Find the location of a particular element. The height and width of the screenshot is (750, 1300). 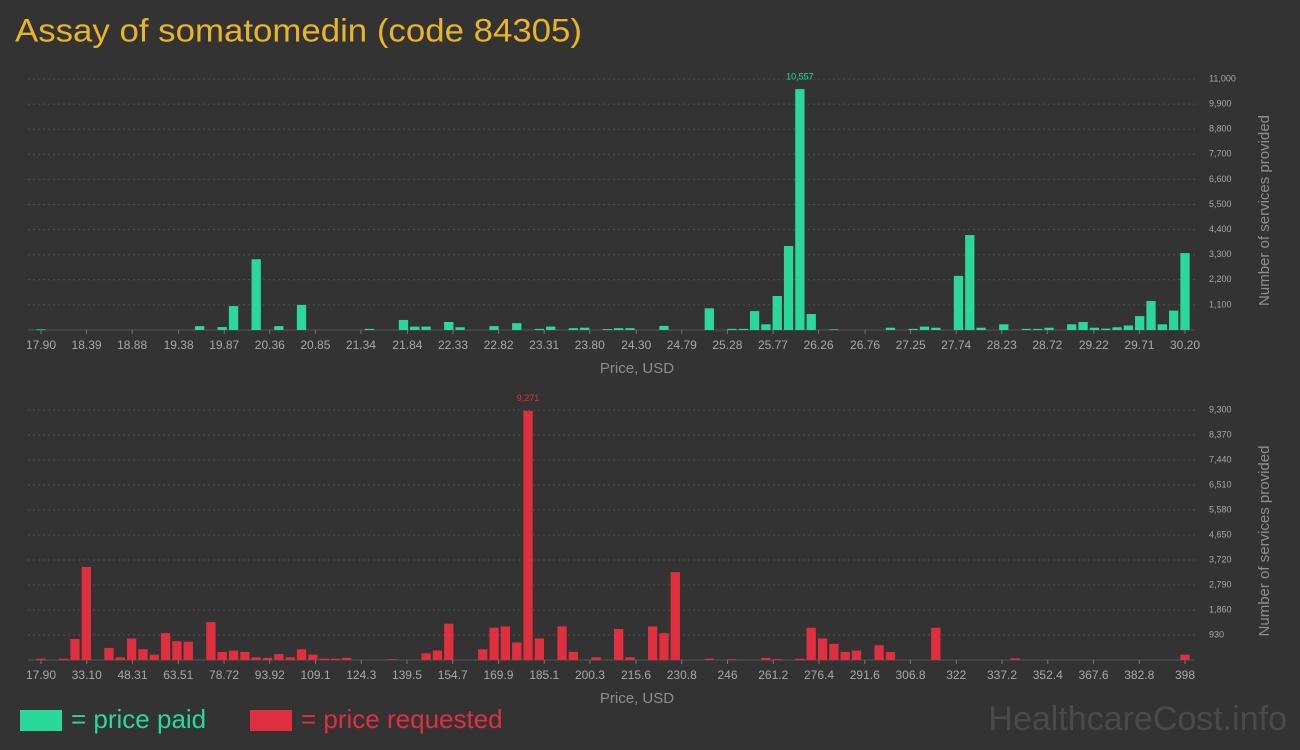

x-tick-label: 29.22 is located at coordinates (1094, 345).